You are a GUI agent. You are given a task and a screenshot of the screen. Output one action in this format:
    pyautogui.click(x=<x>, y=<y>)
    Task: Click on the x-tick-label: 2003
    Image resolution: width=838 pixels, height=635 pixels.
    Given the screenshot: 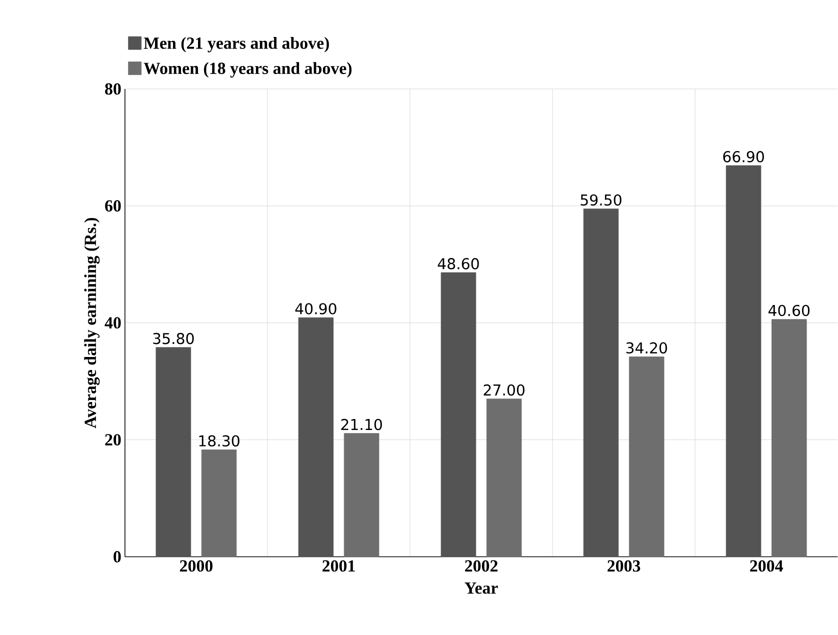 What is the action you would take?
    pyautogui.click(x=624, y=566)
    